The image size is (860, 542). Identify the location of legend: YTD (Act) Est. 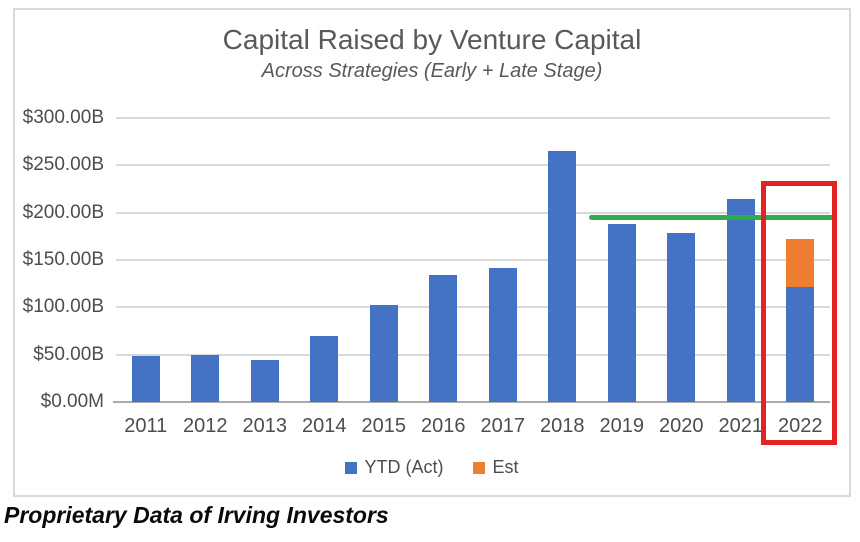
(432, 467).